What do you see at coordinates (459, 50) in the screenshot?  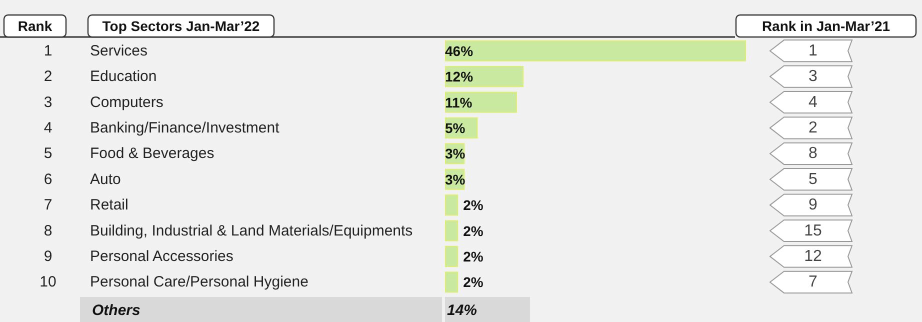 I see `data-label: 46%` at bounding box center [459, 50].